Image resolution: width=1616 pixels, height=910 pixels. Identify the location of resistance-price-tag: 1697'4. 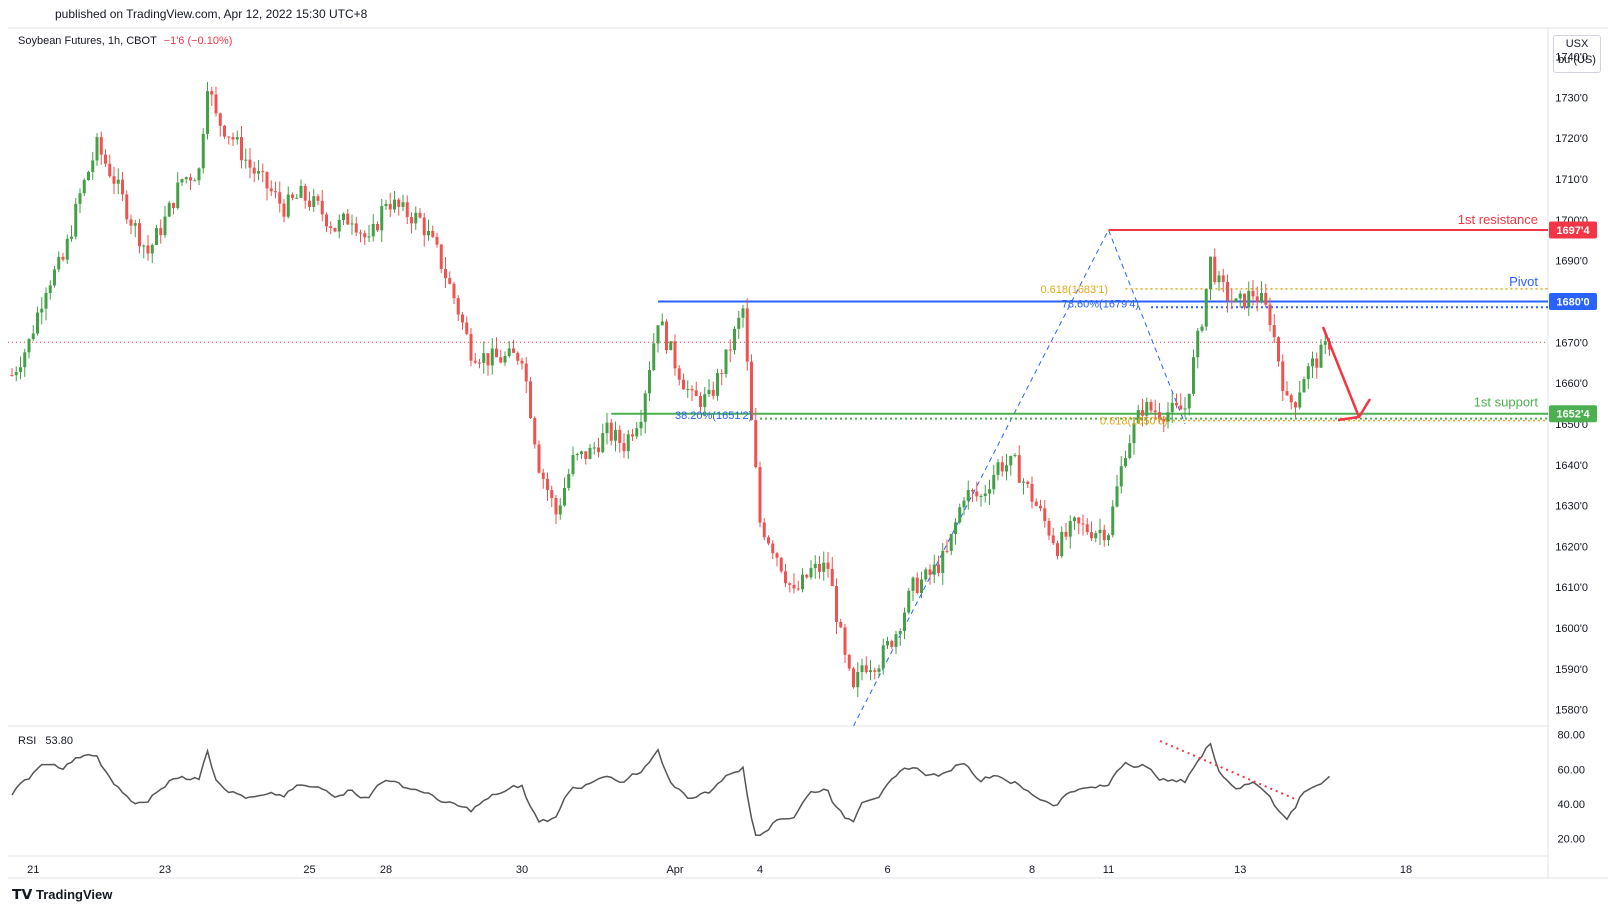
(1573, 230).